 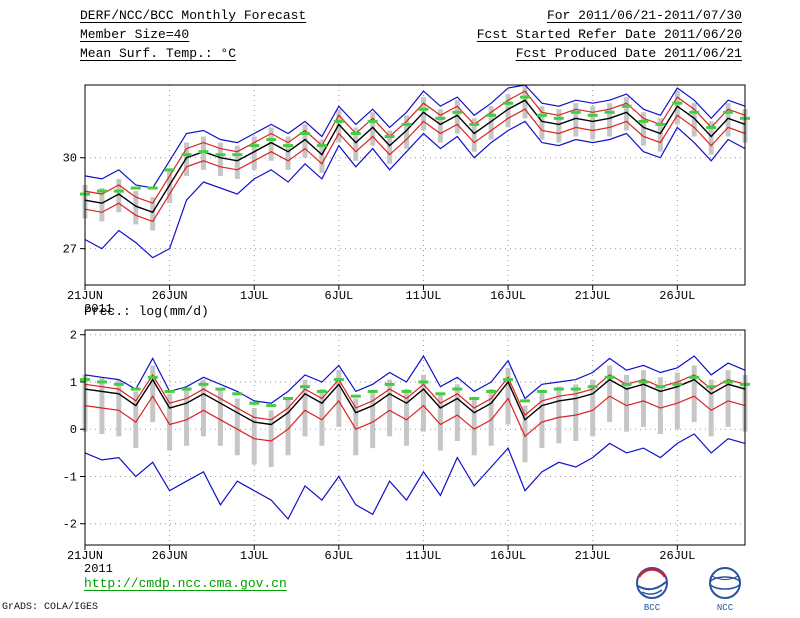 What do you see at coordinates (725, 590) in the screenshot?
I see `ncc-cma-logo: NCC` at bounding box center [725, 590].